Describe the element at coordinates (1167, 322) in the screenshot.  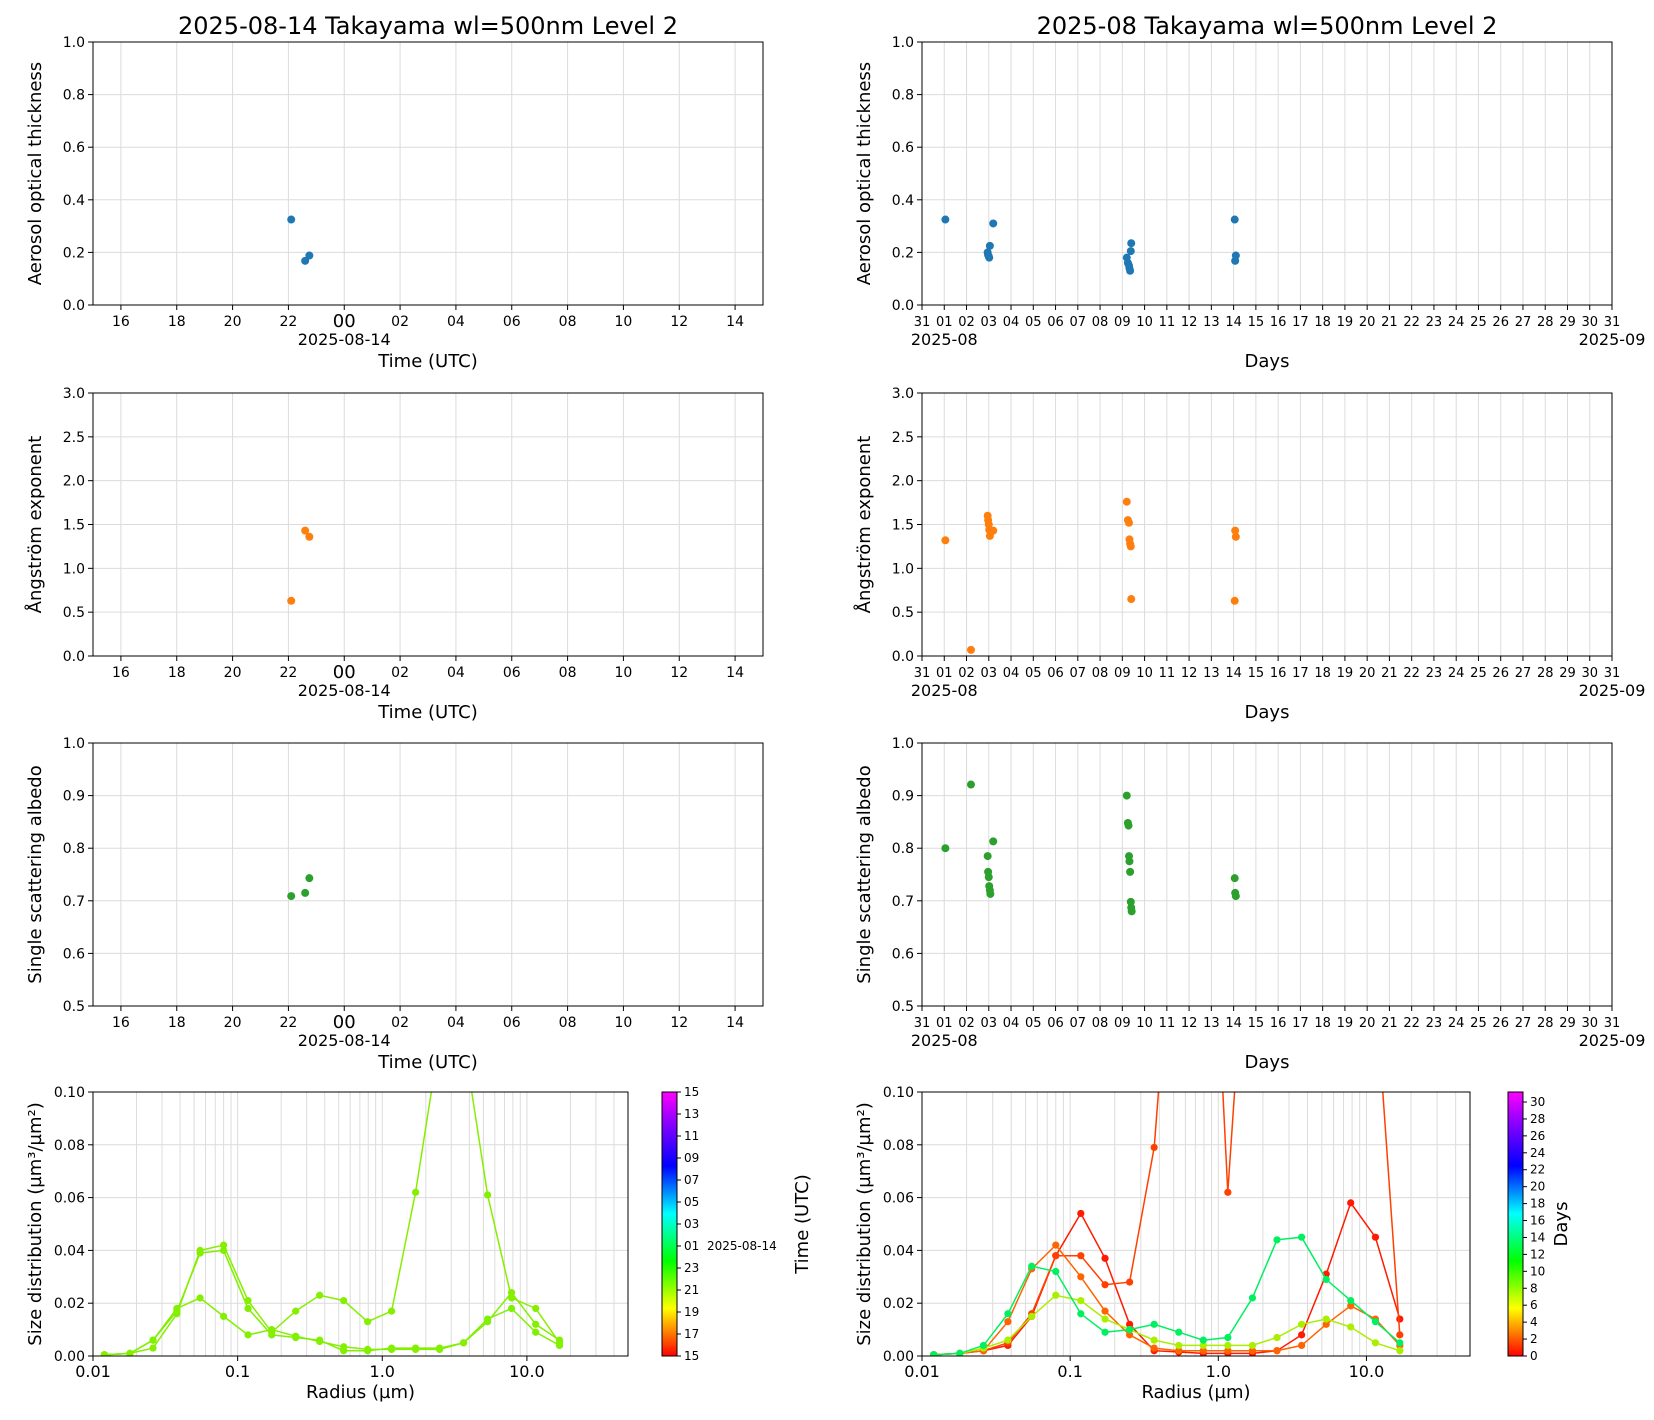
I see `x-tick-label: 11` at that location.